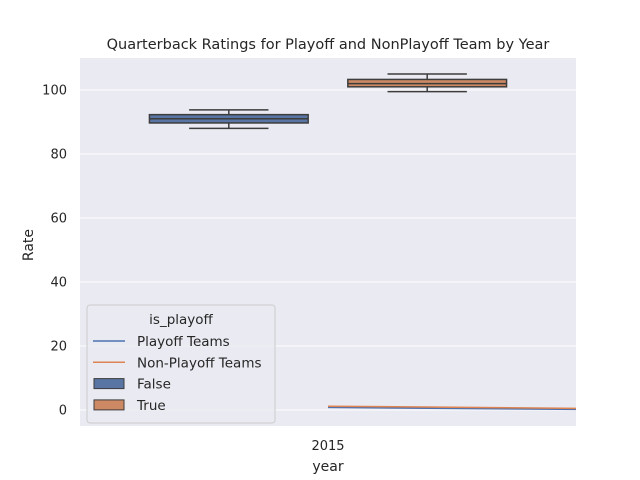  What do you see at coordinates (181, 320) in the screenshot?
I see `legend-title: is_playoff` at bounding box center [181, 320].